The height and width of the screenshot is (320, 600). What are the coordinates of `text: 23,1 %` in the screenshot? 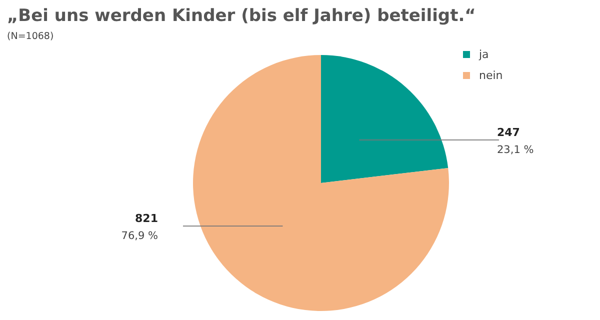 It's located at (515, 150).